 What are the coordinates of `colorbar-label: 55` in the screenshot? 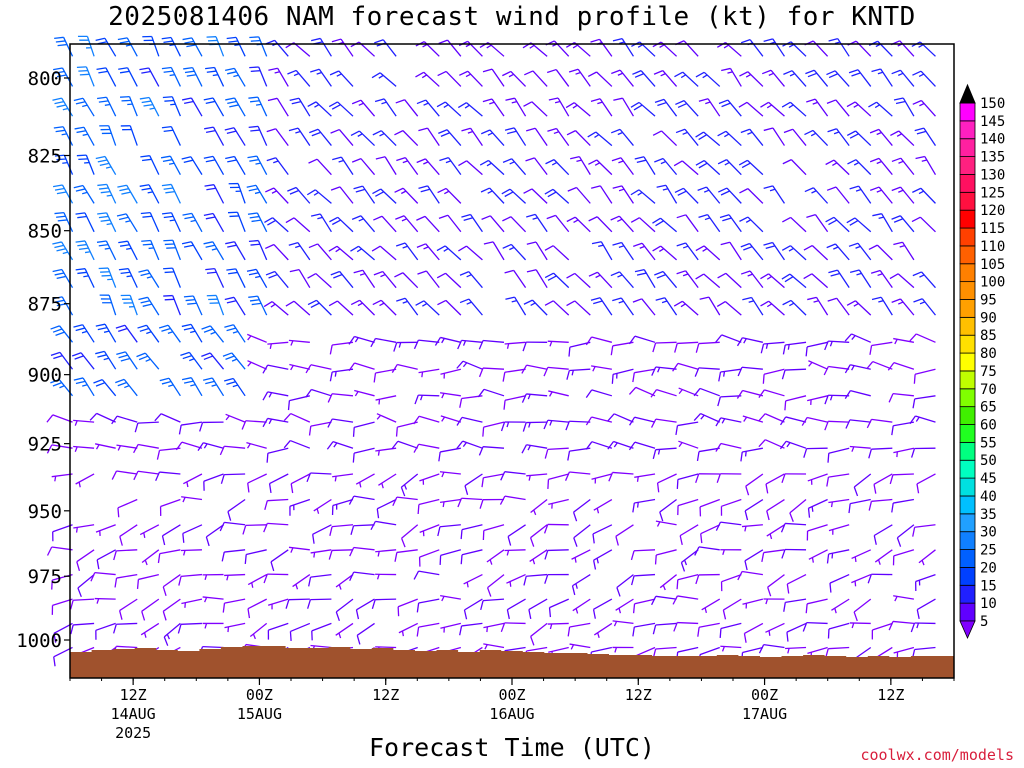 It's located at (988, 443).